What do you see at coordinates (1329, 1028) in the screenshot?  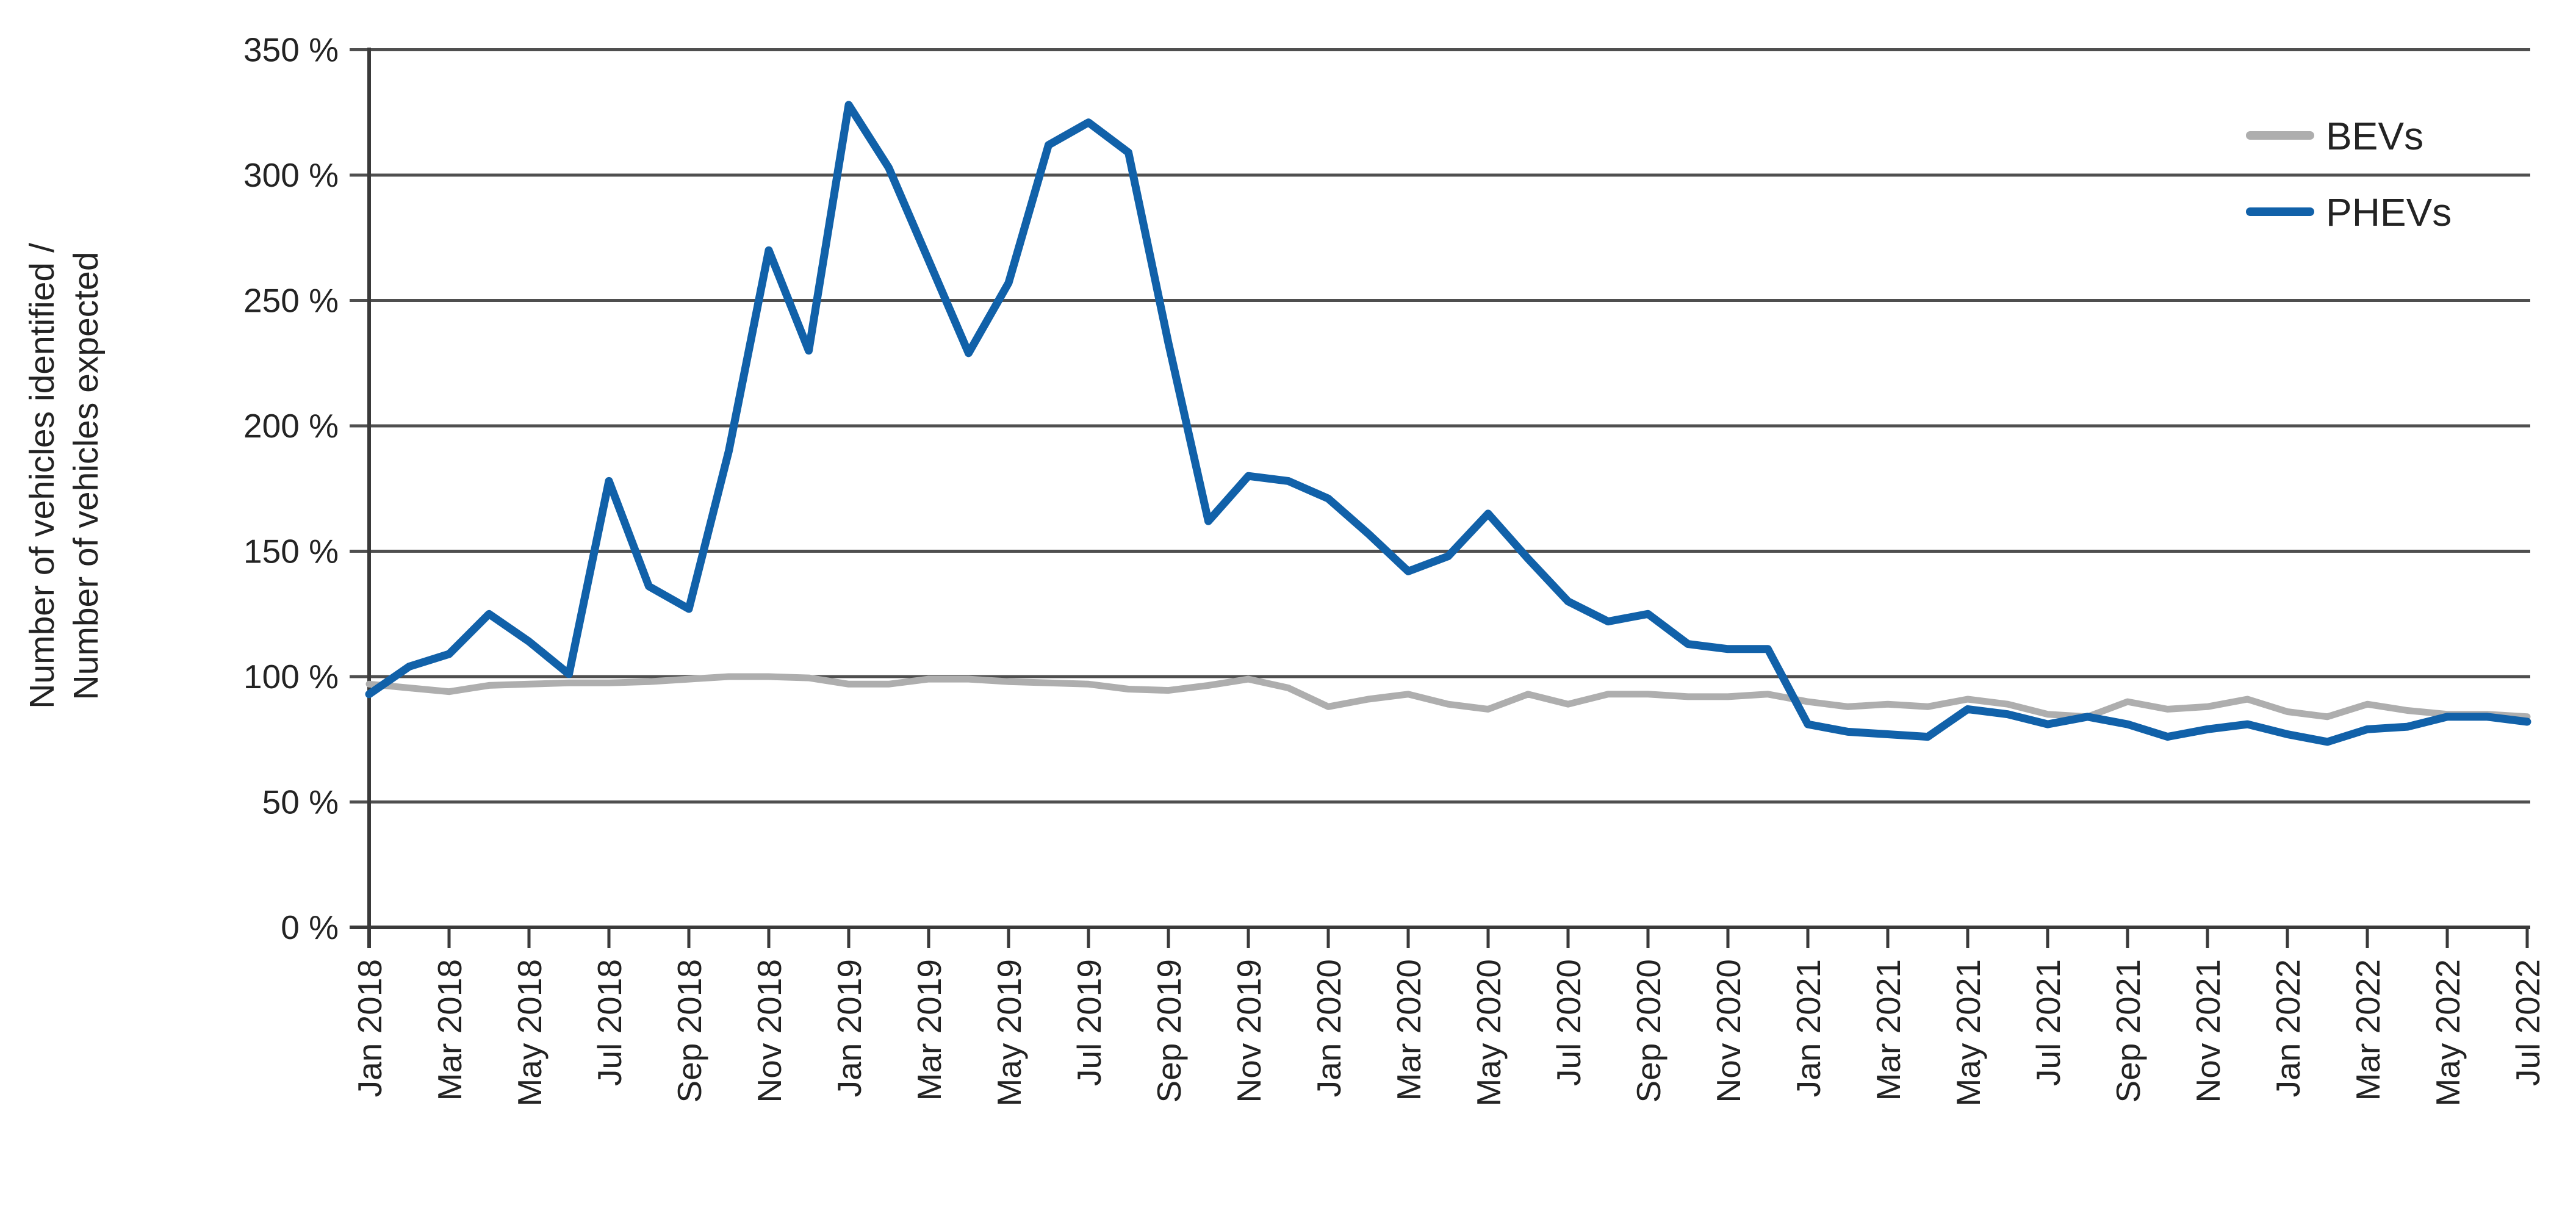 I see `x-tick-label-Jan 2020: Jan 2020` at bounding box center [1329, 1028].